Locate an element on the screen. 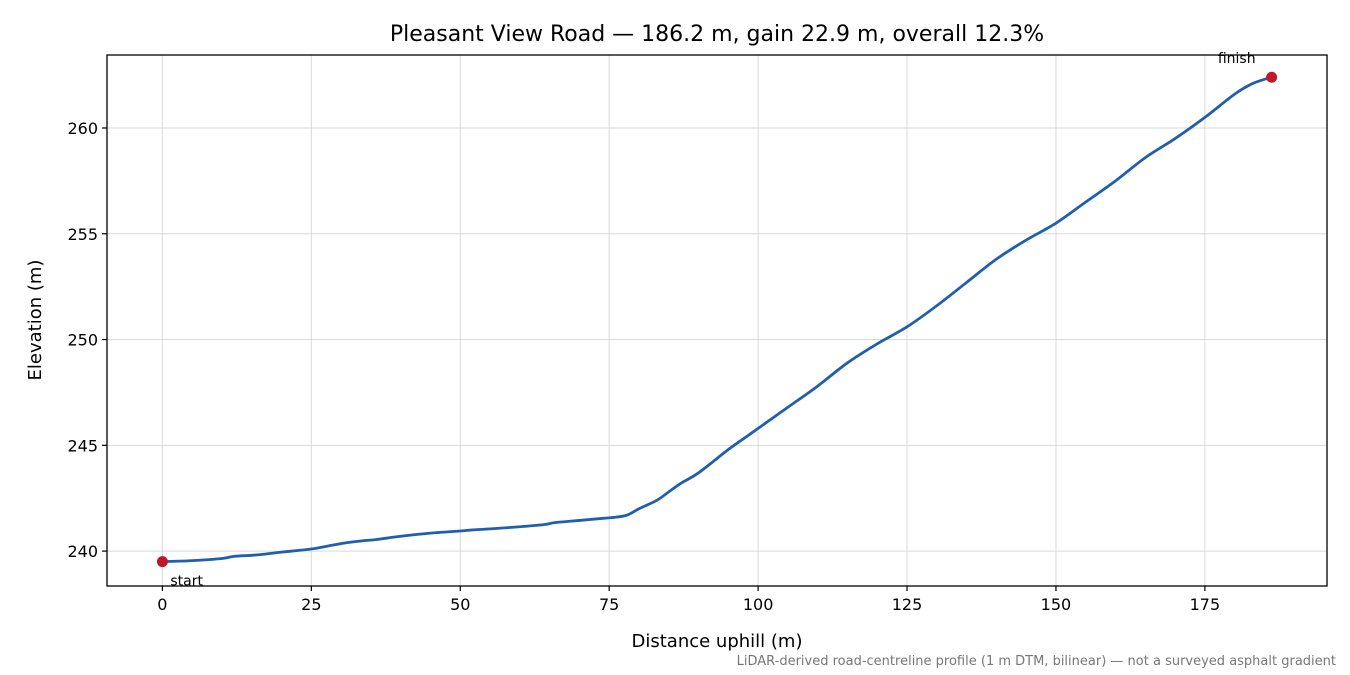 This screenshot has height=675, width=1350. y-tick-label: 255 is located at coordinates (82, 234).